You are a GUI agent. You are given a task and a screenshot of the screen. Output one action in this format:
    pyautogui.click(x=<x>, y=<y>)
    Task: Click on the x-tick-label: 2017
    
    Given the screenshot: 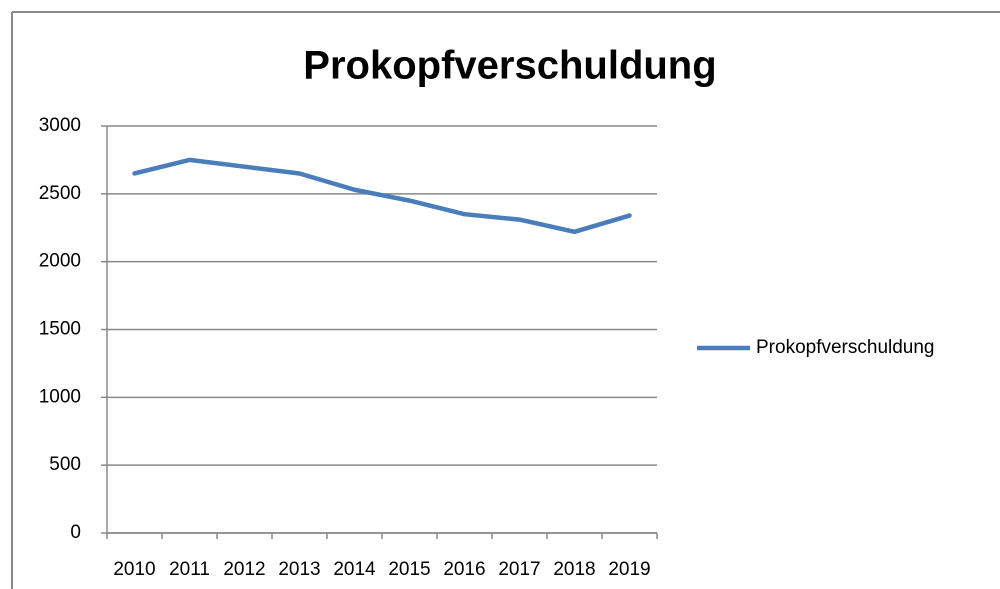 What is the action you would take?
    pyautogui.click(x=519, y=569)
    